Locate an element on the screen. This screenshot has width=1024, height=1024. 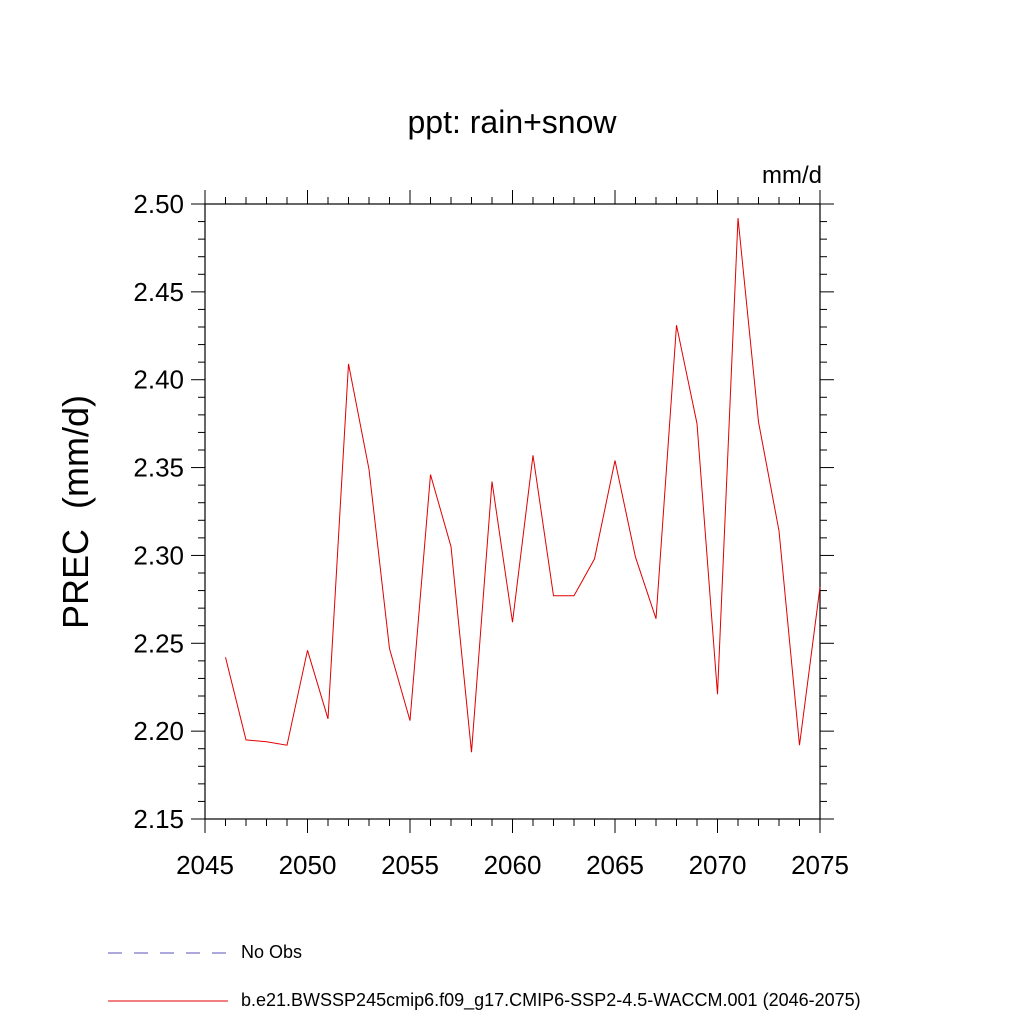
y-tick-label: 2.15 is located at coordinates (158, 819).